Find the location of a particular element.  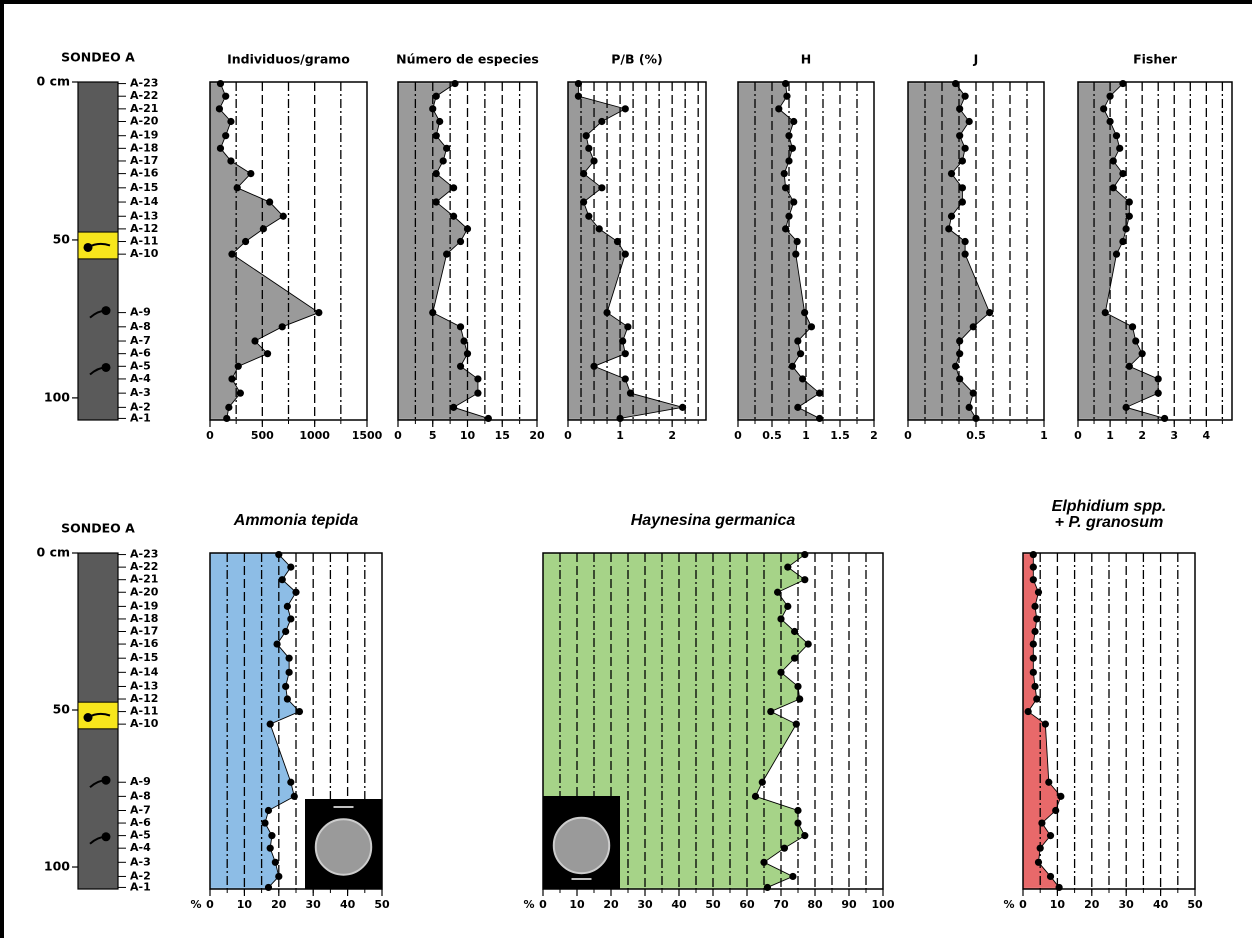

depth-tick-label: 100 is located at coordinates (57, 396).